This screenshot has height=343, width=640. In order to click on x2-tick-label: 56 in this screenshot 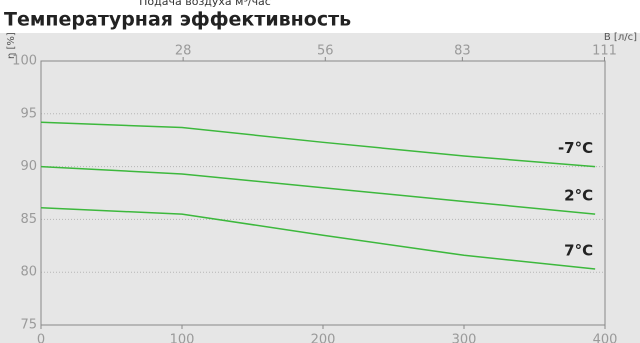, I will do `click(325, 51)`.